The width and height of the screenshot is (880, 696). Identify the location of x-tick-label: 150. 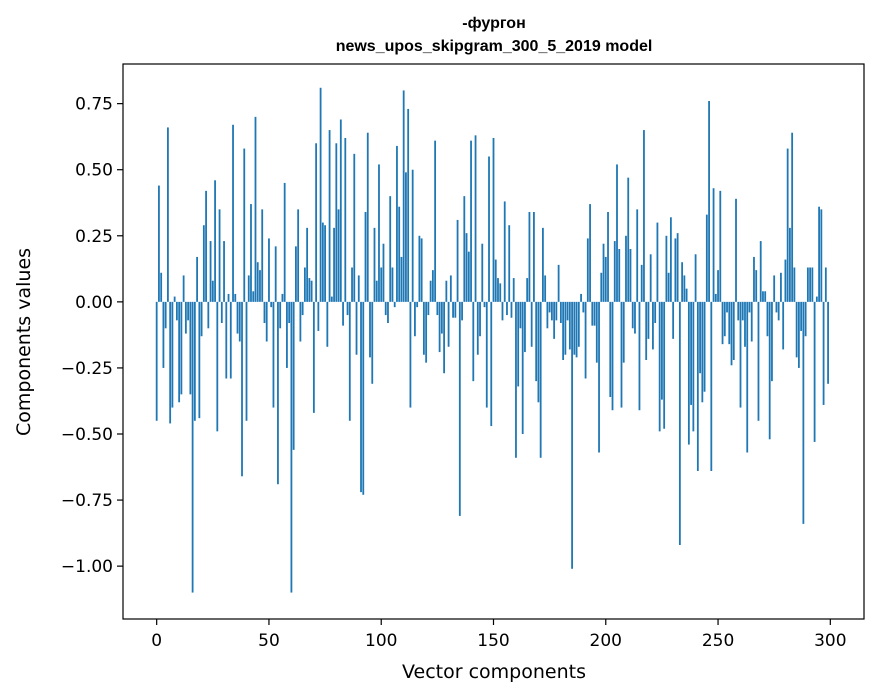
(493, 641).